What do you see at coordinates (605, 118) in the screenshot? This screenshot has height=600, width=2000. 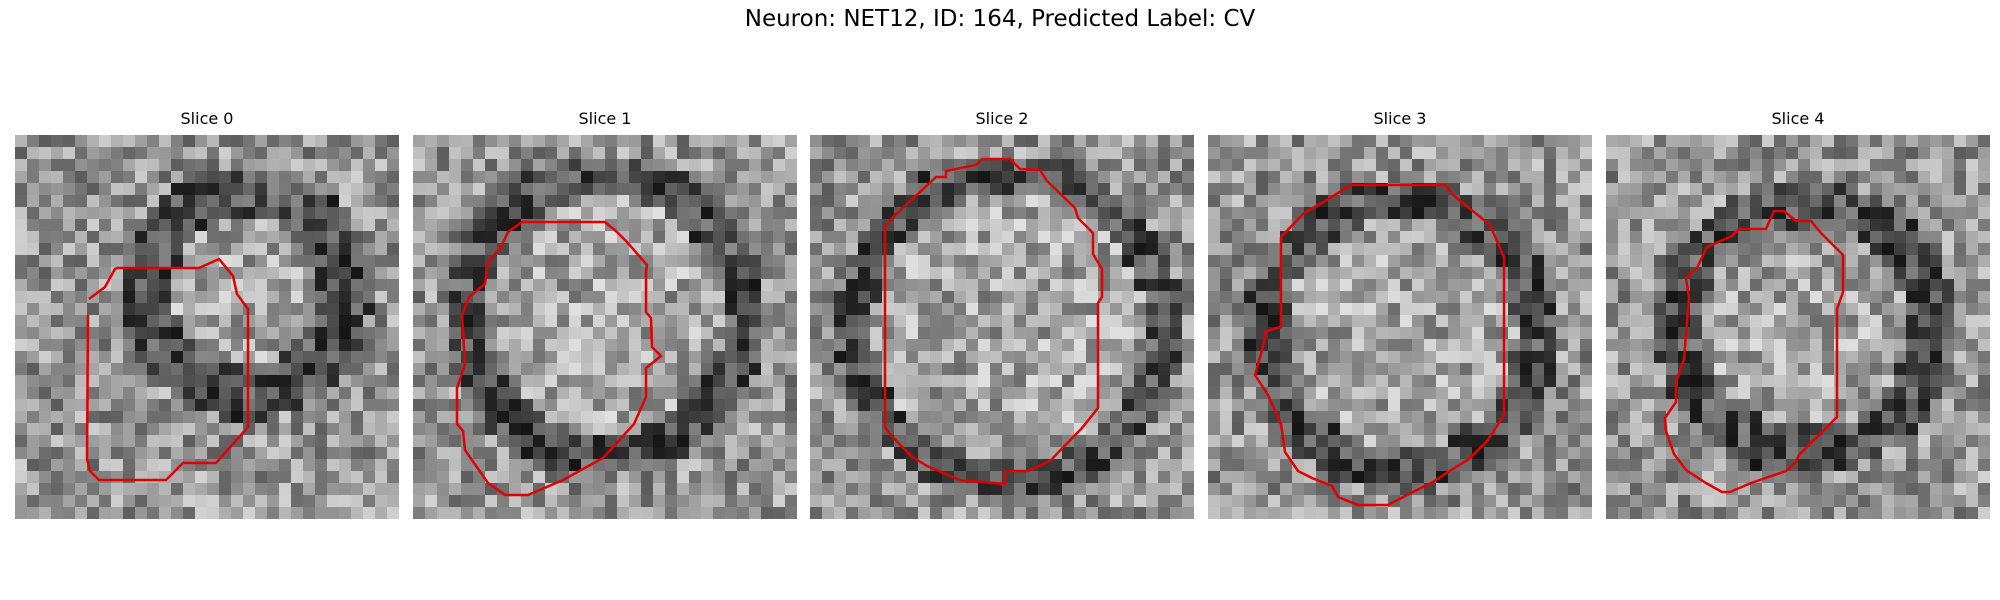 I see `slice-title: Slice 1` at bounding box center [605, 118].